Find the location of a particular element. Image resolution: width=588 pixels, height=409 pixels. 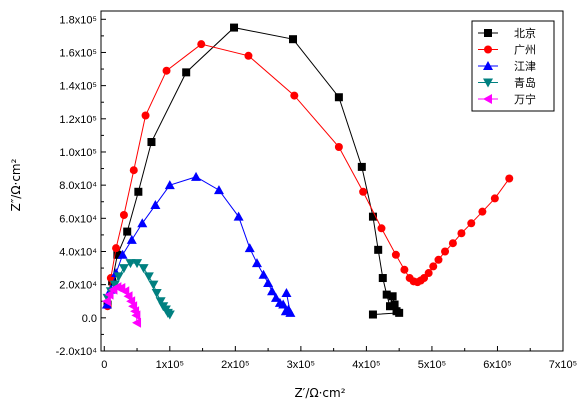

legend-label: 万宁 is located at coordinates (525, 99).